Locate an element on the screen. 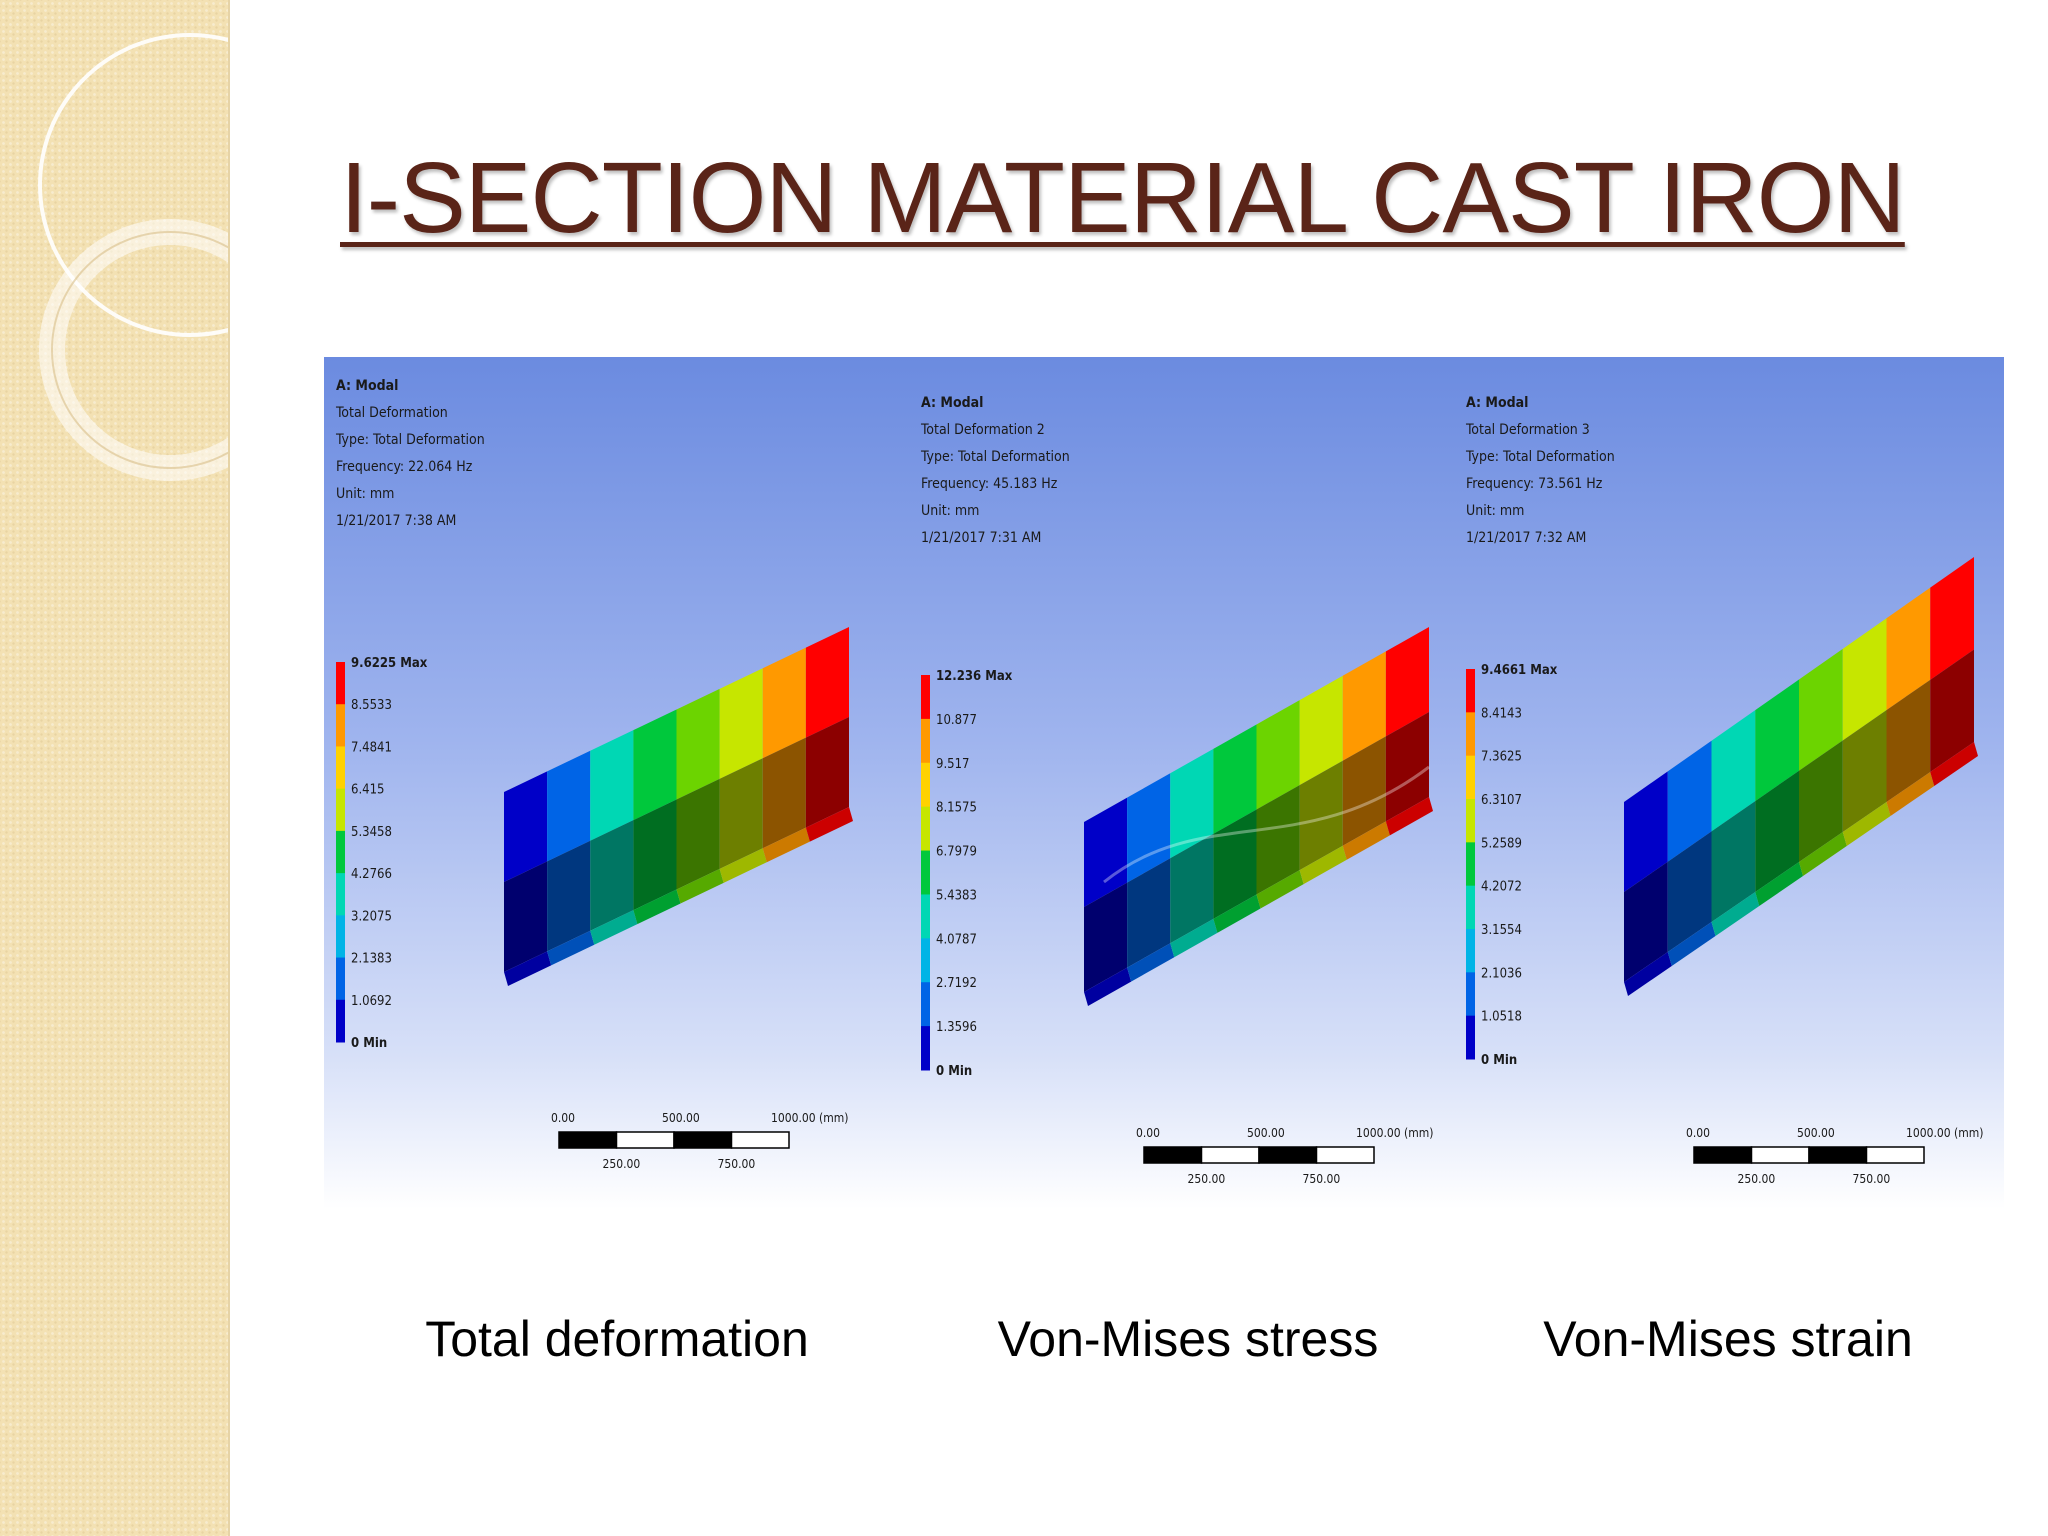 The image size is (2048, 1536). legend-label: 5.2589 is located at coordinates (1501, 843).